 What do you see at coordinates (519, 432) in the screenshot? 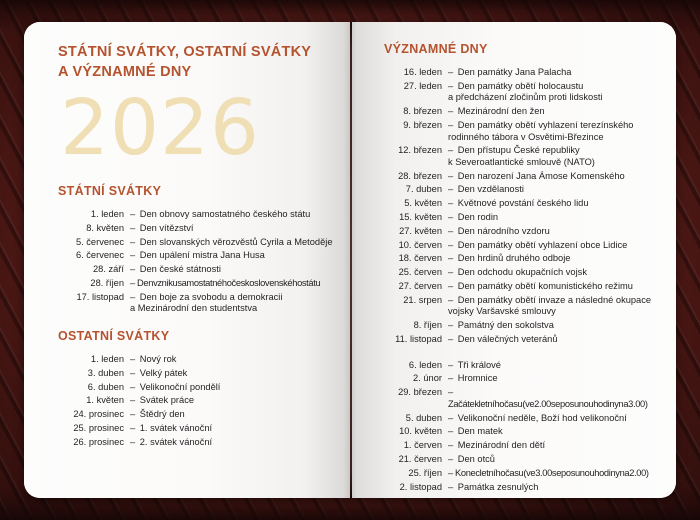
I see `holiday-entry: 10. květen – Den matek` at bounding box center [519, 432].